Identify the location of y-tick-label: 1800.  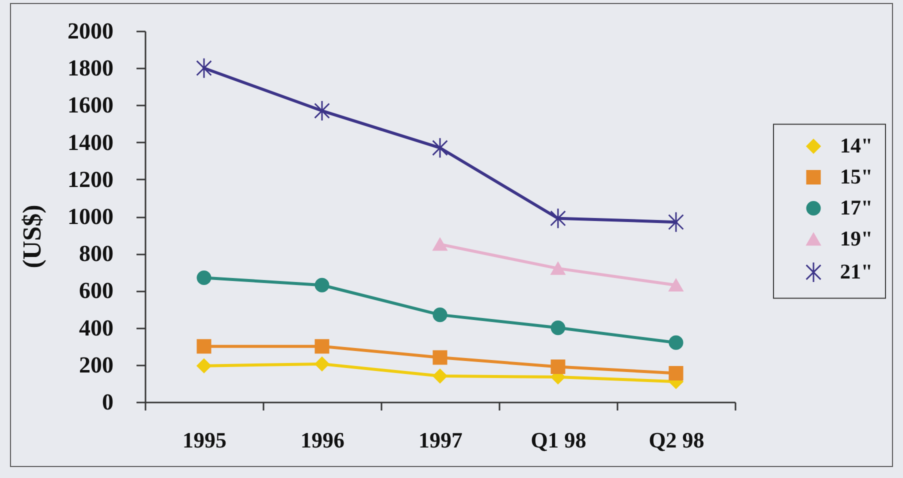
(91, 68).